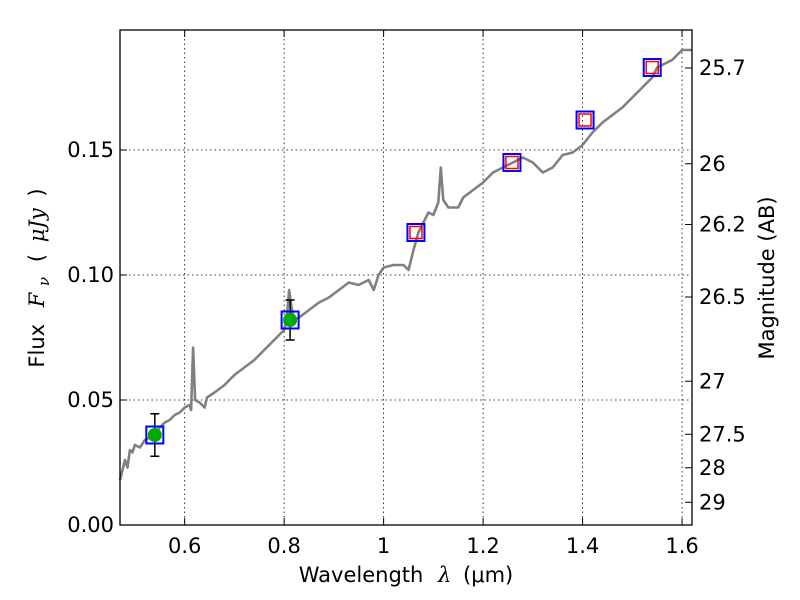 Image resolution: width=800 pixels, height=600 pixels. Describe the element at coordinates (37, 346) in the screenshot. I see `y-axis-title-text: Flux` at that location.